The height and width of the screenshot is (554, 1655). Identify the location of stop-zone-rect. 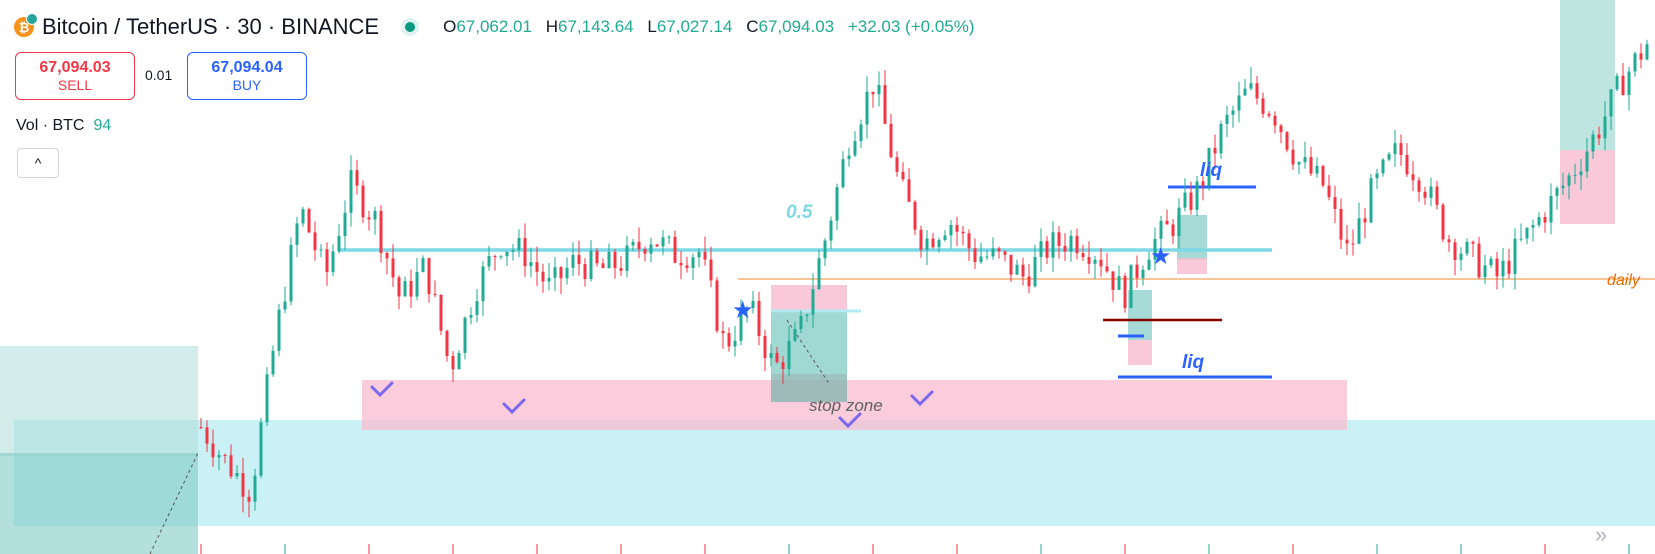
(854, 405).